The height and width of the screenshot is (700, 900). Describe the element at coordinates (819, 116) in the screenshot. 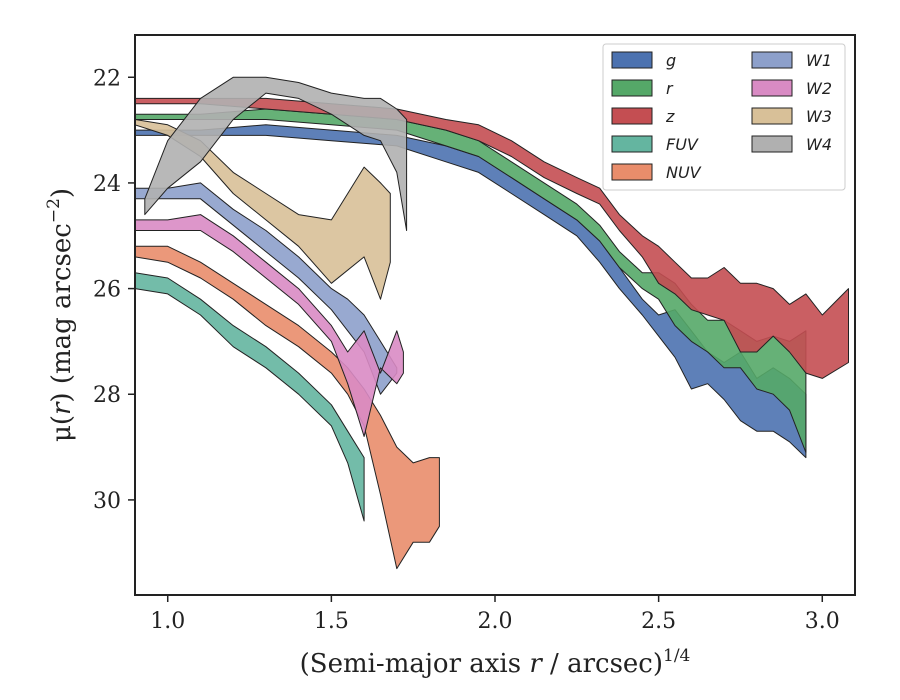

I see `legend-label-w3: W3` at that location.